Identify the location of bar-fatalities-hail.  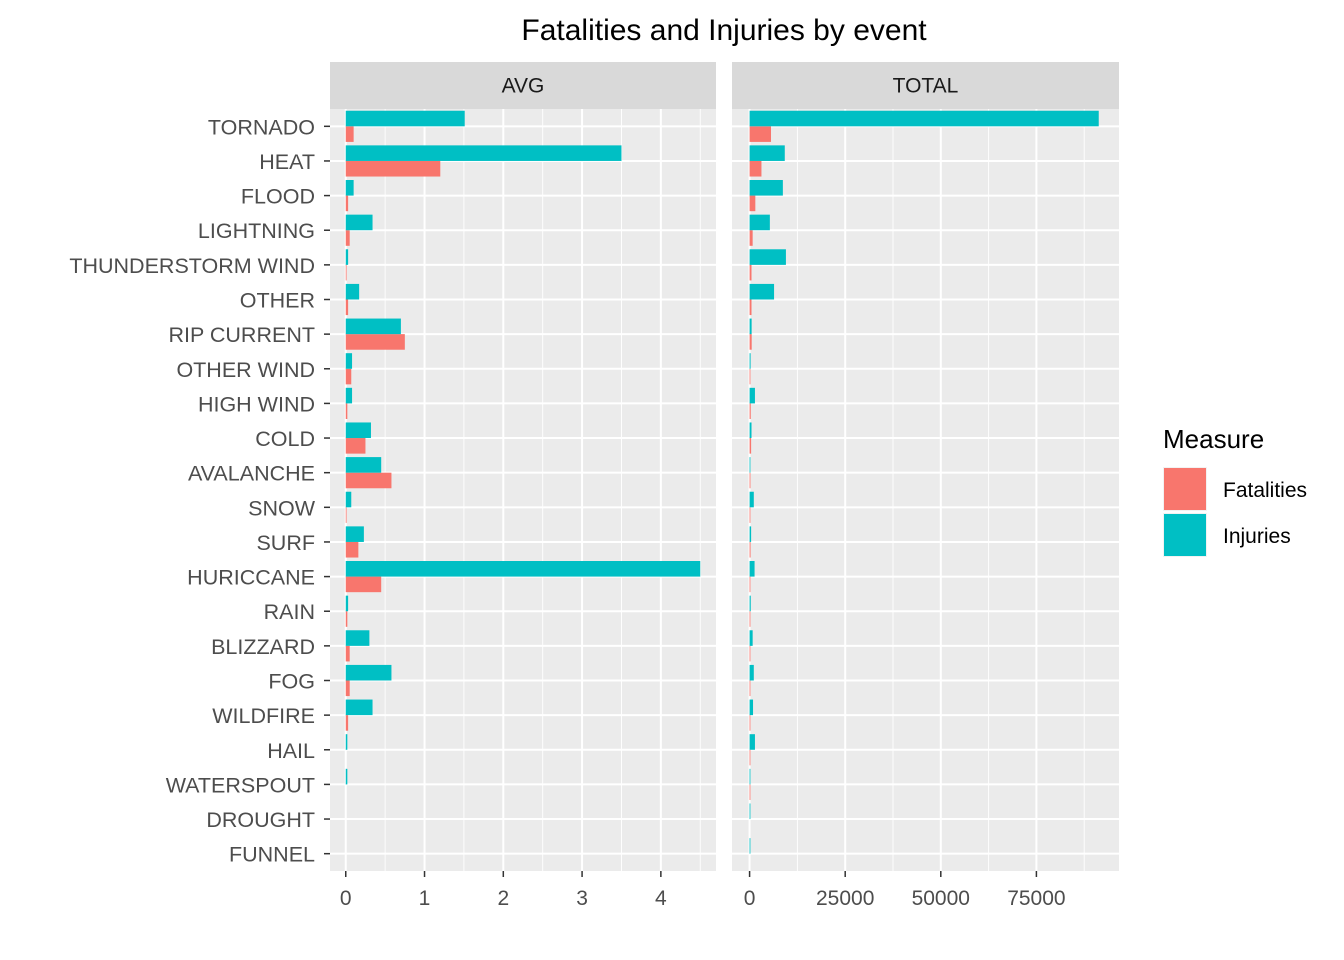
(750, 757).